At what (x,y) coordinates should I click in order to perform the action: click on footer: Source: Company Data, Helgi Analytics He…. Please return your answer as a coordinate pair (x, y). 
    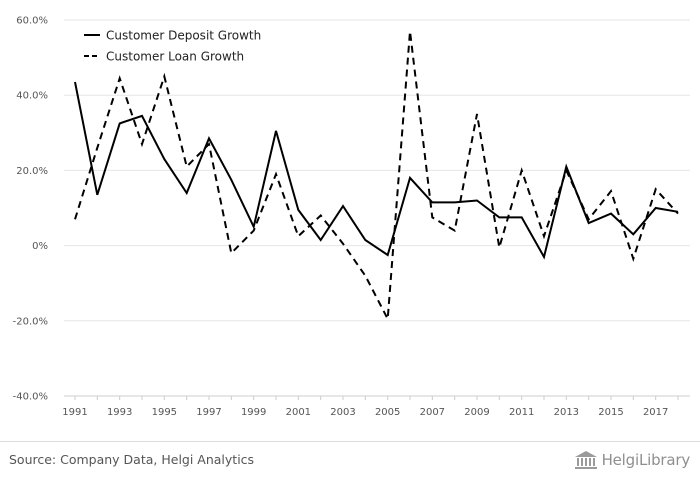
    Looking at the image, I should click on (350, 462).